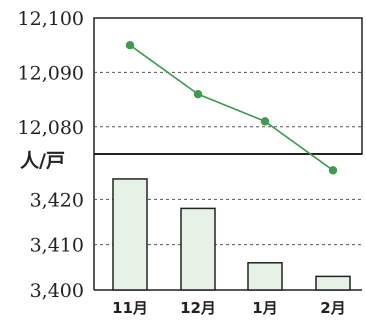  Describe the element at coordinates (51, 73) in the screenshot. I see `line-y-tick-label: 12,090` at that location.